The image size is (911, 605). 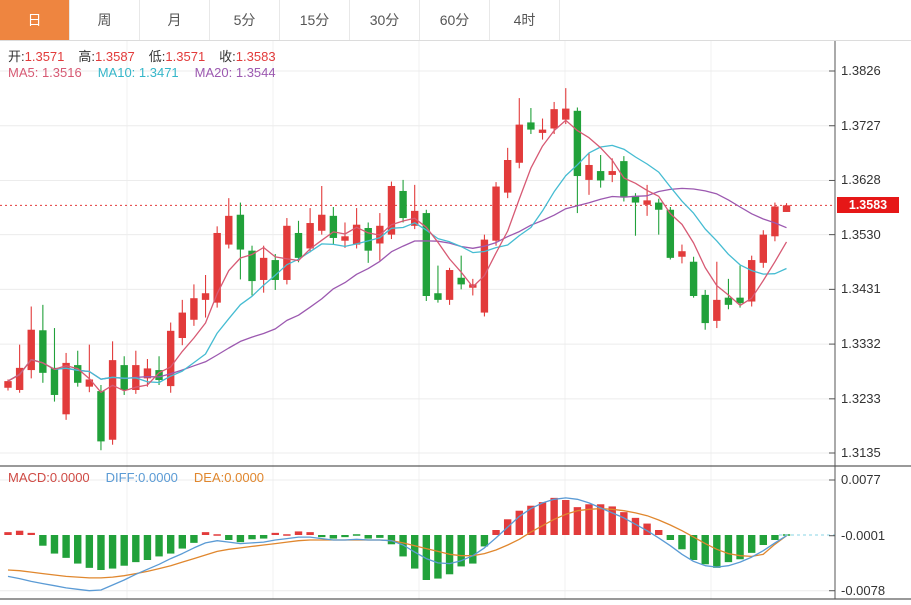 I want to click on y-axis-label: 1.3826, so click(x=861, y=70).